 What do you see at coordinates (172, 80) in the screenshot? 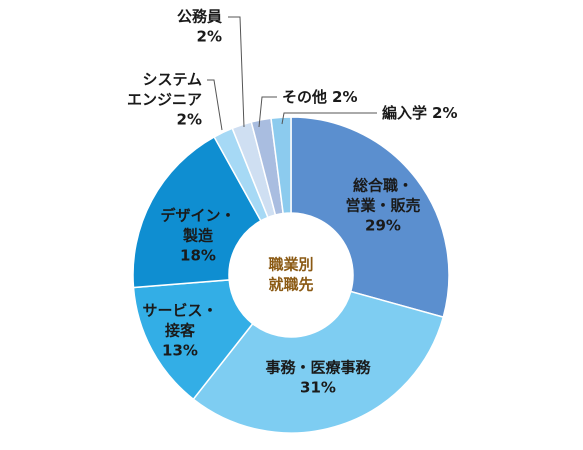
I see `category-label: システム` at bounding box center [172, 80].